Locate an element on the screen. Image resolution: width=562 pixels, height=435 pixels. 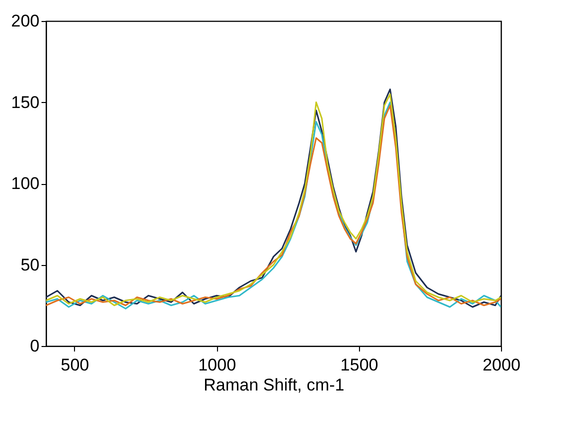
y-tick-label: 150 is located at coordinates (25, 102).